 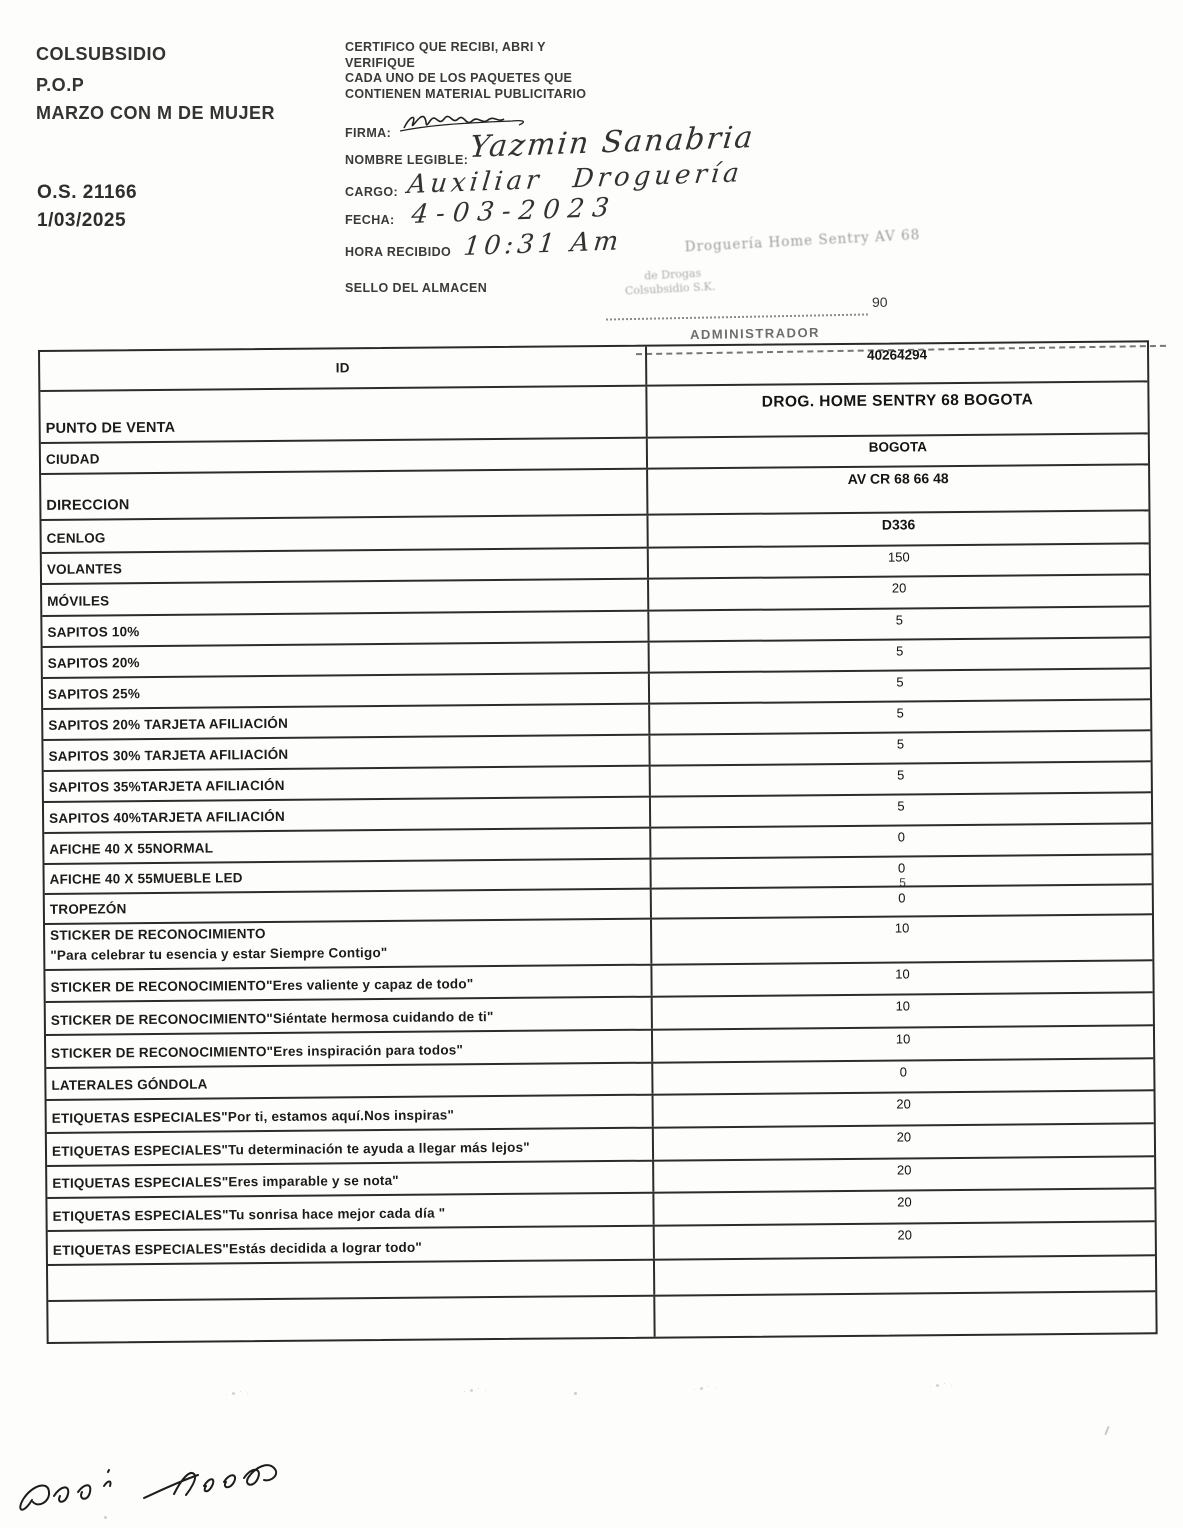 What do you see at coordinates (350, 1081) in the screenshot?
I see `row-label: LATERALES GÓNDOLA` at bounding box center [350, 1081].